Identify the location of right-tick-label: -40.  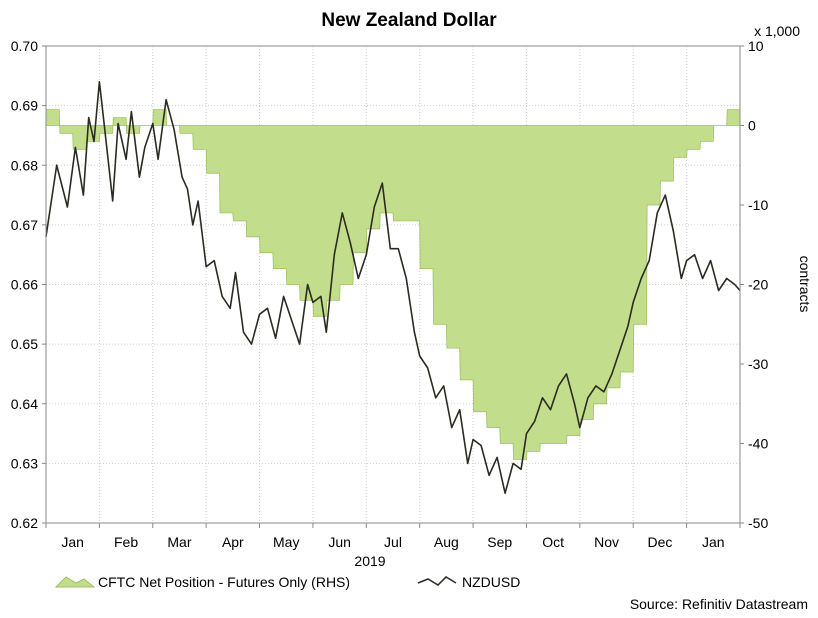
(758, 444).